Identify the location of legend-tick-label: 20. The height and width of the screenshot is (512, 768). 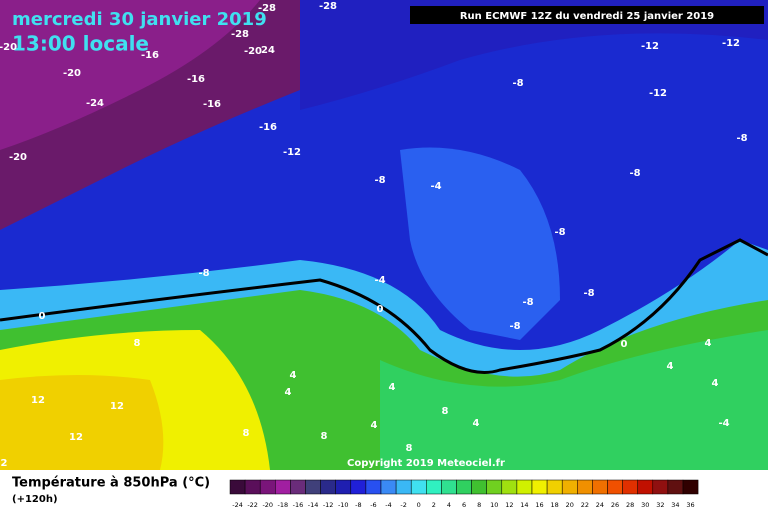
(570, 505).